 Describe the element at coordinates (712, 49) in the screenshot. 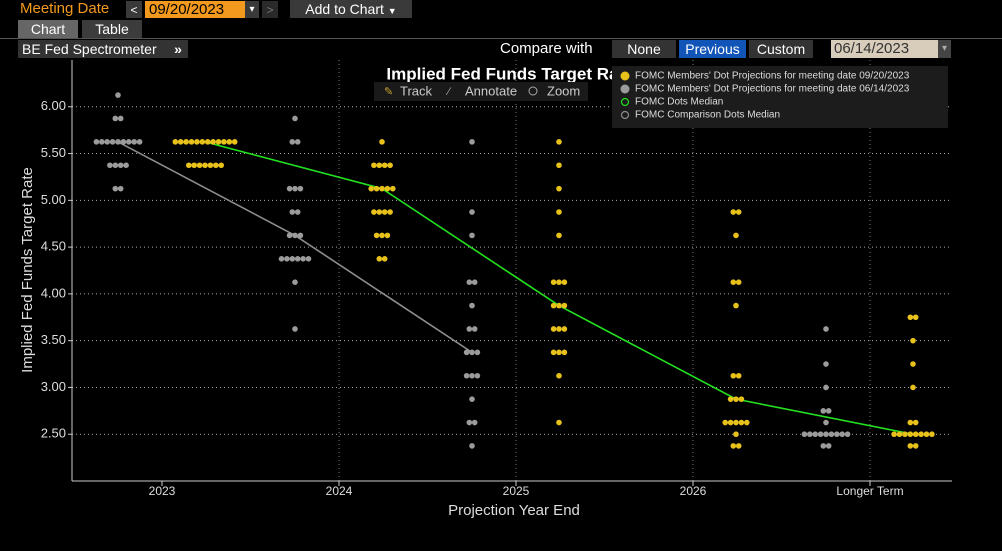

I see `compare-option: Previous` at that location.